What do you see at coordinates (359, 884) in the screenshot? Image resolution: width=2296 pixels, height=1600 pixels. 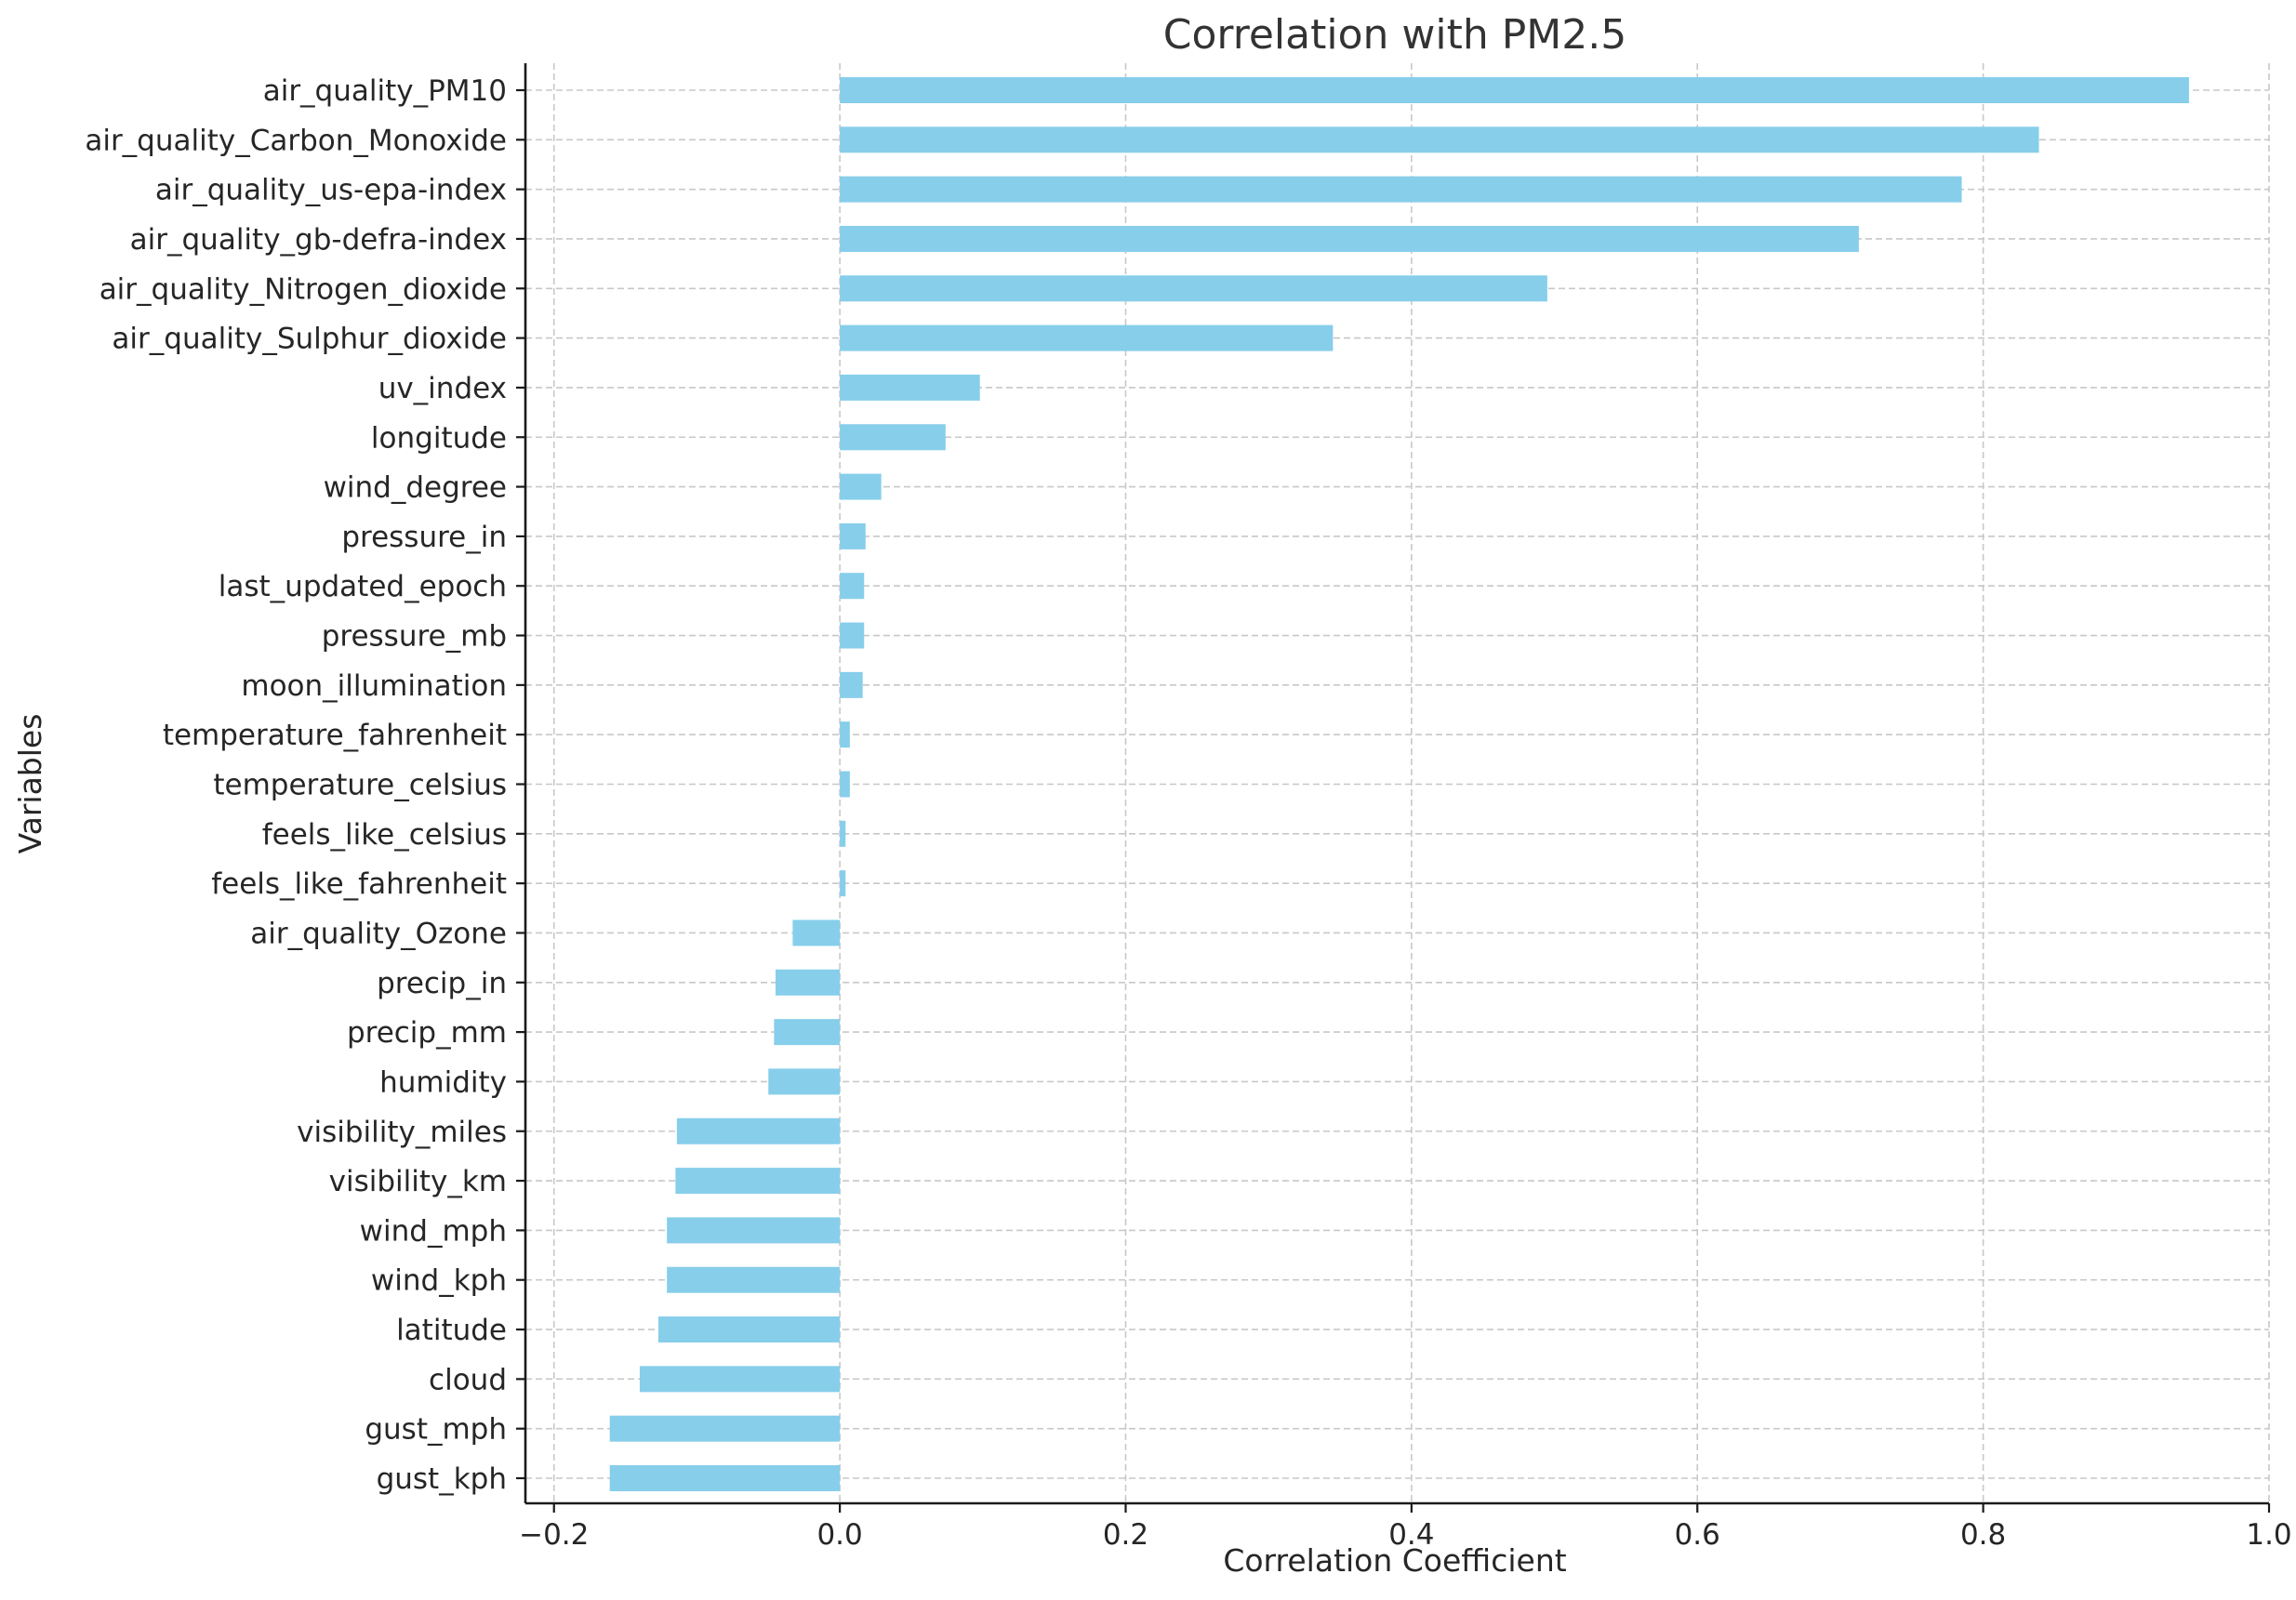 I see `y-tick-label: feels_like_fahrenheit` at bounding box center [359, 884].